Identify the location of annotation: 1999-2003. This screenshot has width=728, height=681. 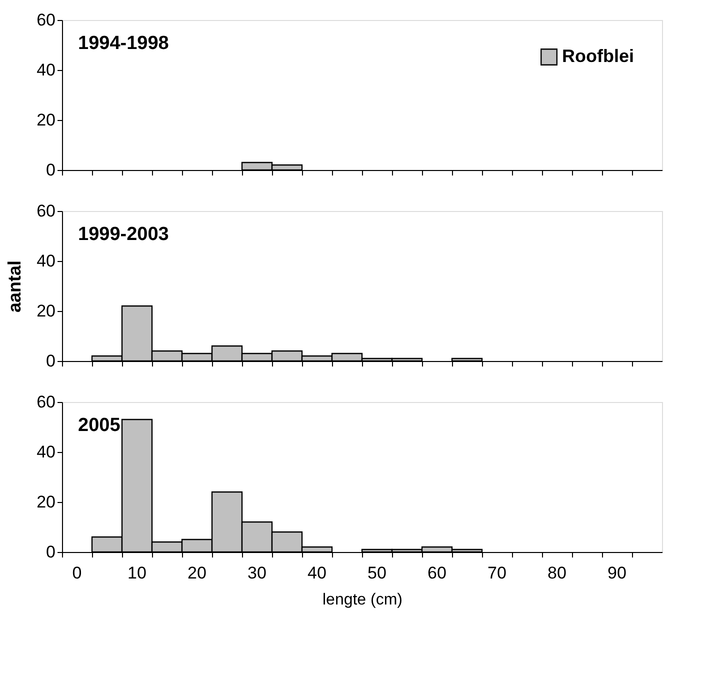
(123, 234).